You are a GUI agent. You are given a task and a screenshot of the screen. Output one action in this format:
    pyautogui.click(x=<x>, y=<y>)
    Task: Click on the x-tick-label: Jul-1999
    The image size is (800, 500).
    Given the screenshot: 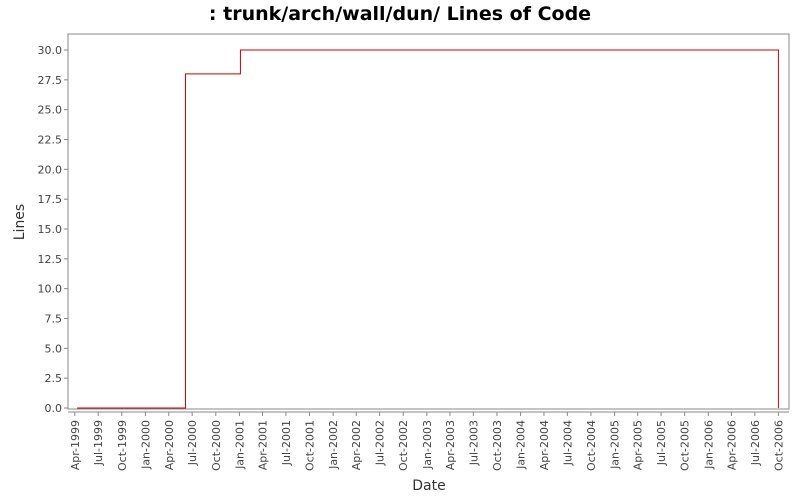 What is the action you would take?
    pyautogui.click(x=98, y=443)
    